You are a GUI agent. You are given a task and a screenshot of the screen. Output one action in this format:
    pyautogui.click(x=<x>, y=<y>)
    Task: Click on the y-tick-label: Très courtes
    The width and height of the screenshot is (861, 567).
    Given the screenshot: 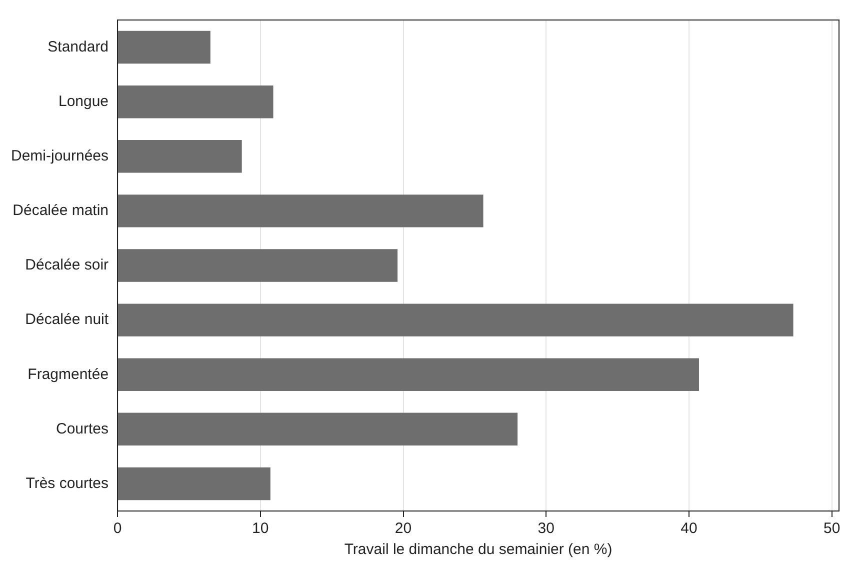 What is the action you would take?
    pyautogui.click(x=67, y=483)
    